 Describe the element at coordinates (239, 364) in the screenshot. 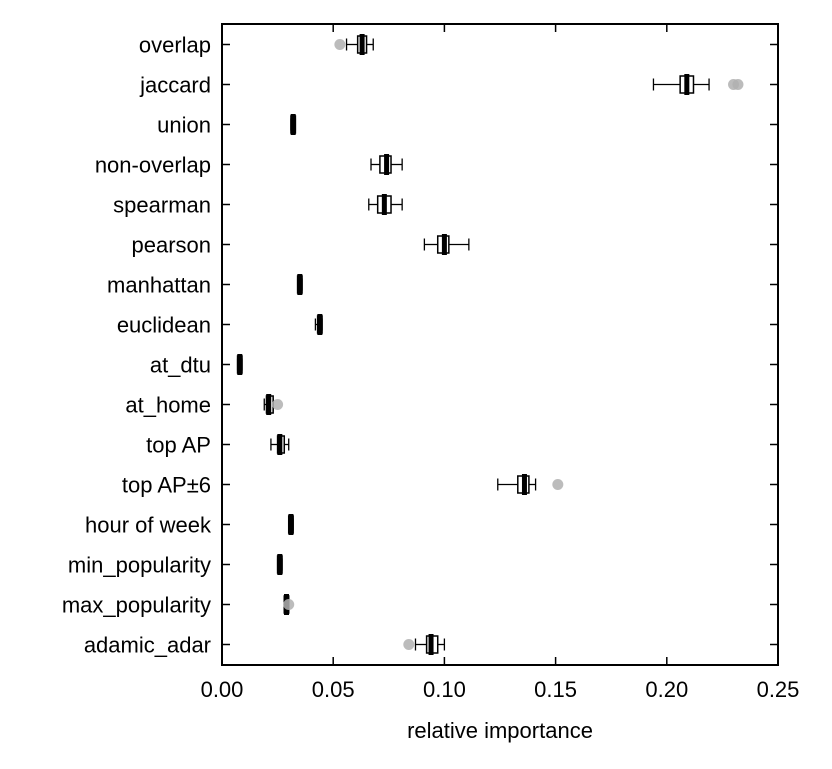

I see `box-at-dtu` at that location.